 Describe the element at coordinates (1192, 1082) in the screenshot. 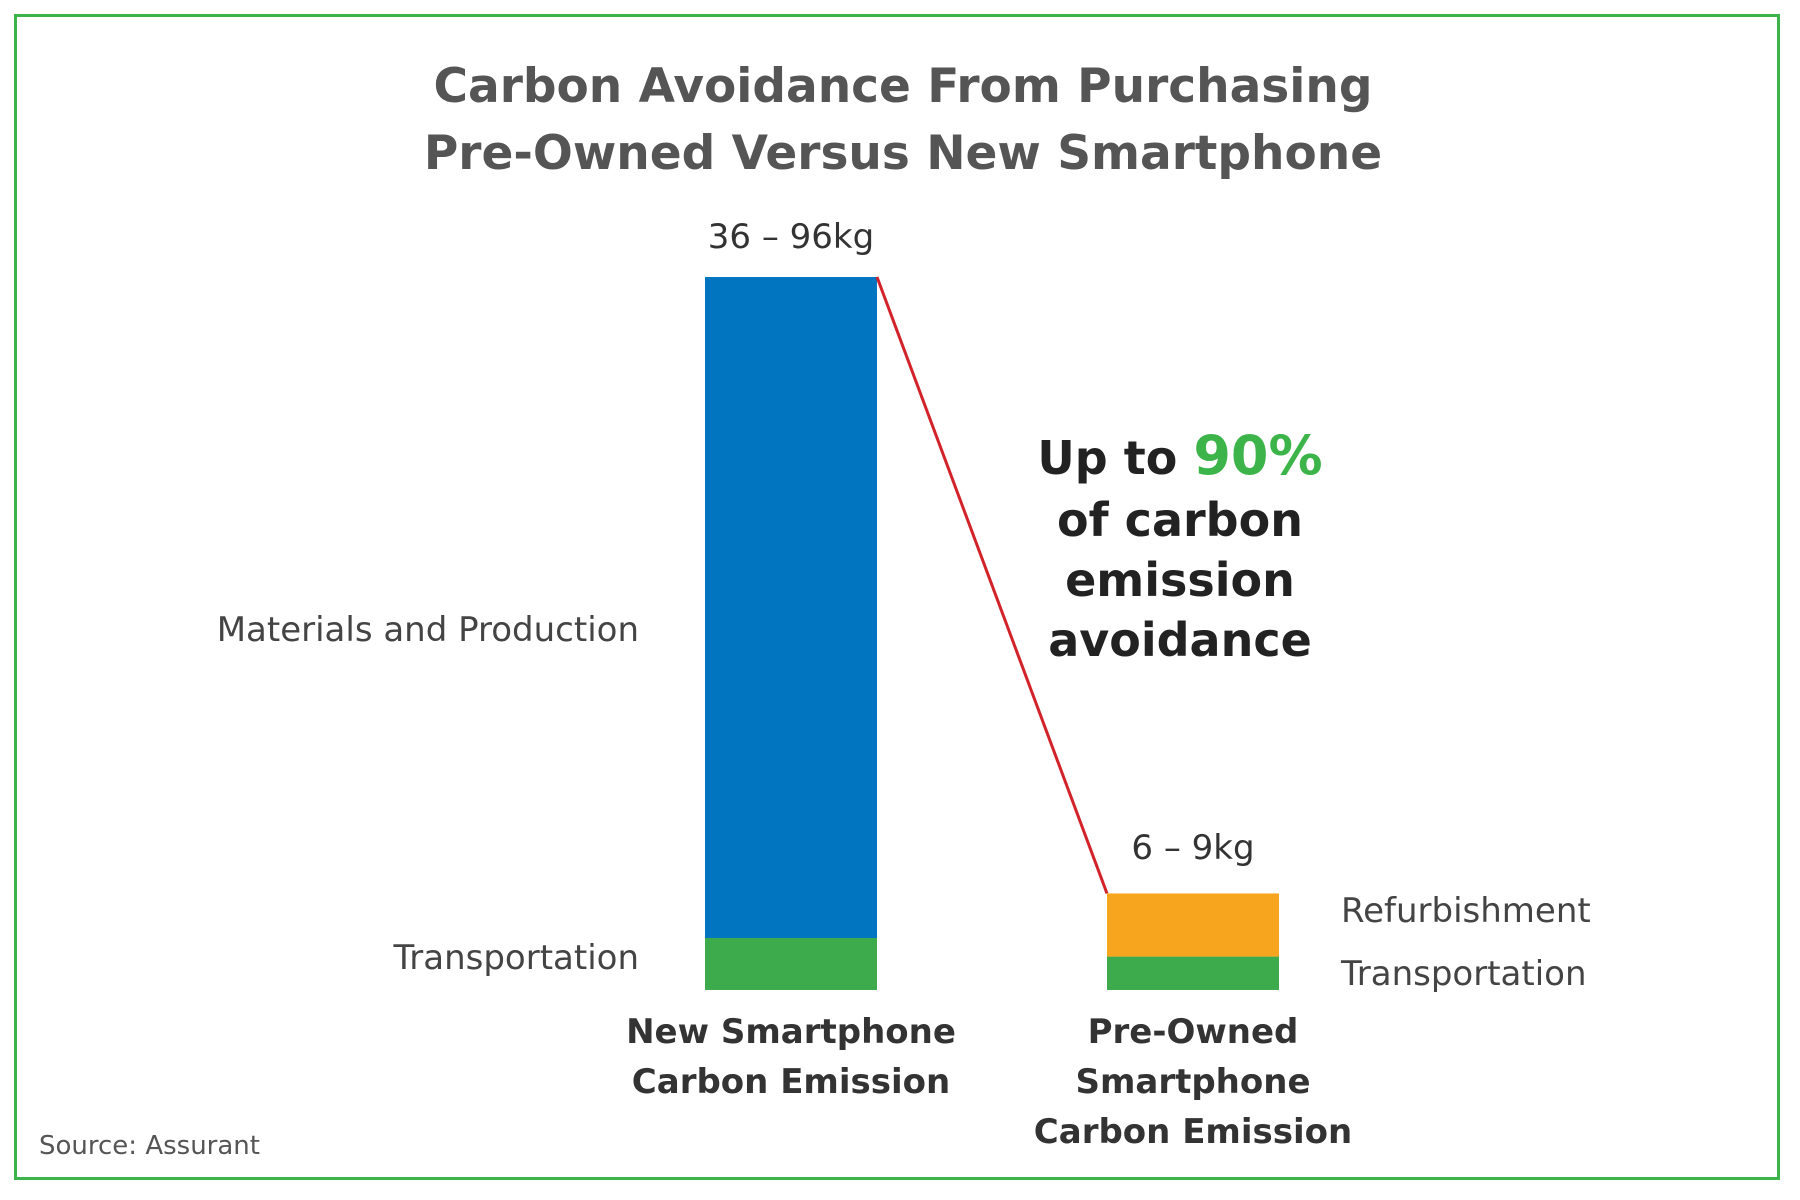

I see `category-label-preowned-line-2: Smartphone` at that location.